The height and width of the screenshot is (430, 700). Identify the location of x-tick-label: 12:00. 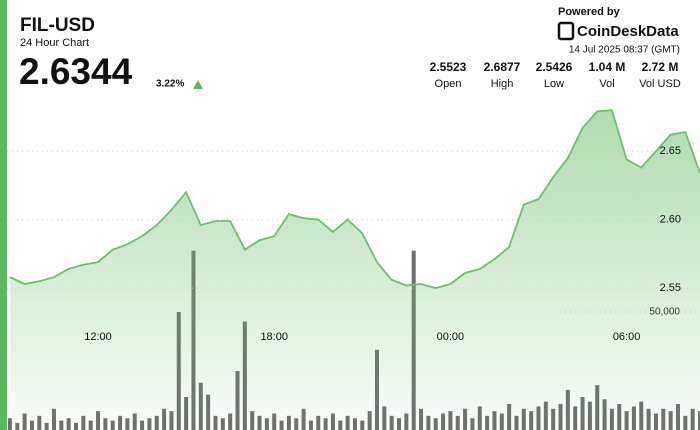
(98, 337).